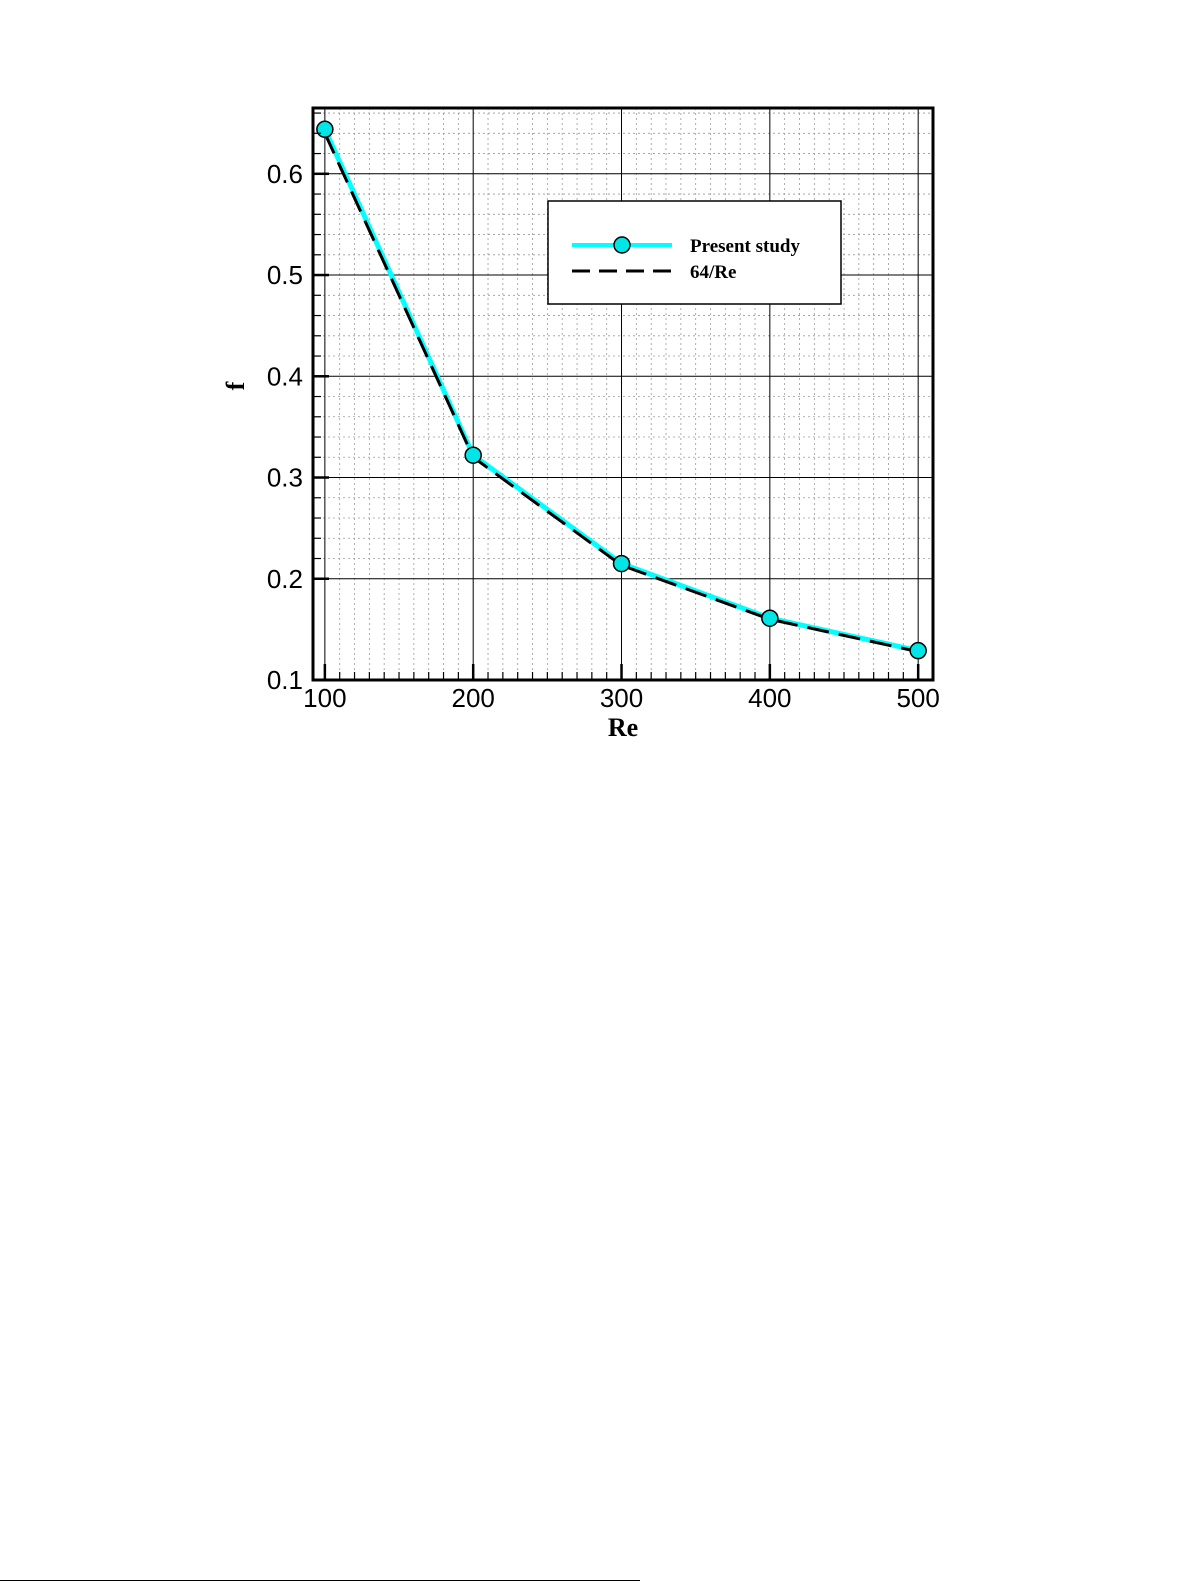 The image size is (1192, 1588). What do you see at coordinates (320, 1580) in the screenshot?
I see `footnote-rule` at bounding box center [320, 1580].